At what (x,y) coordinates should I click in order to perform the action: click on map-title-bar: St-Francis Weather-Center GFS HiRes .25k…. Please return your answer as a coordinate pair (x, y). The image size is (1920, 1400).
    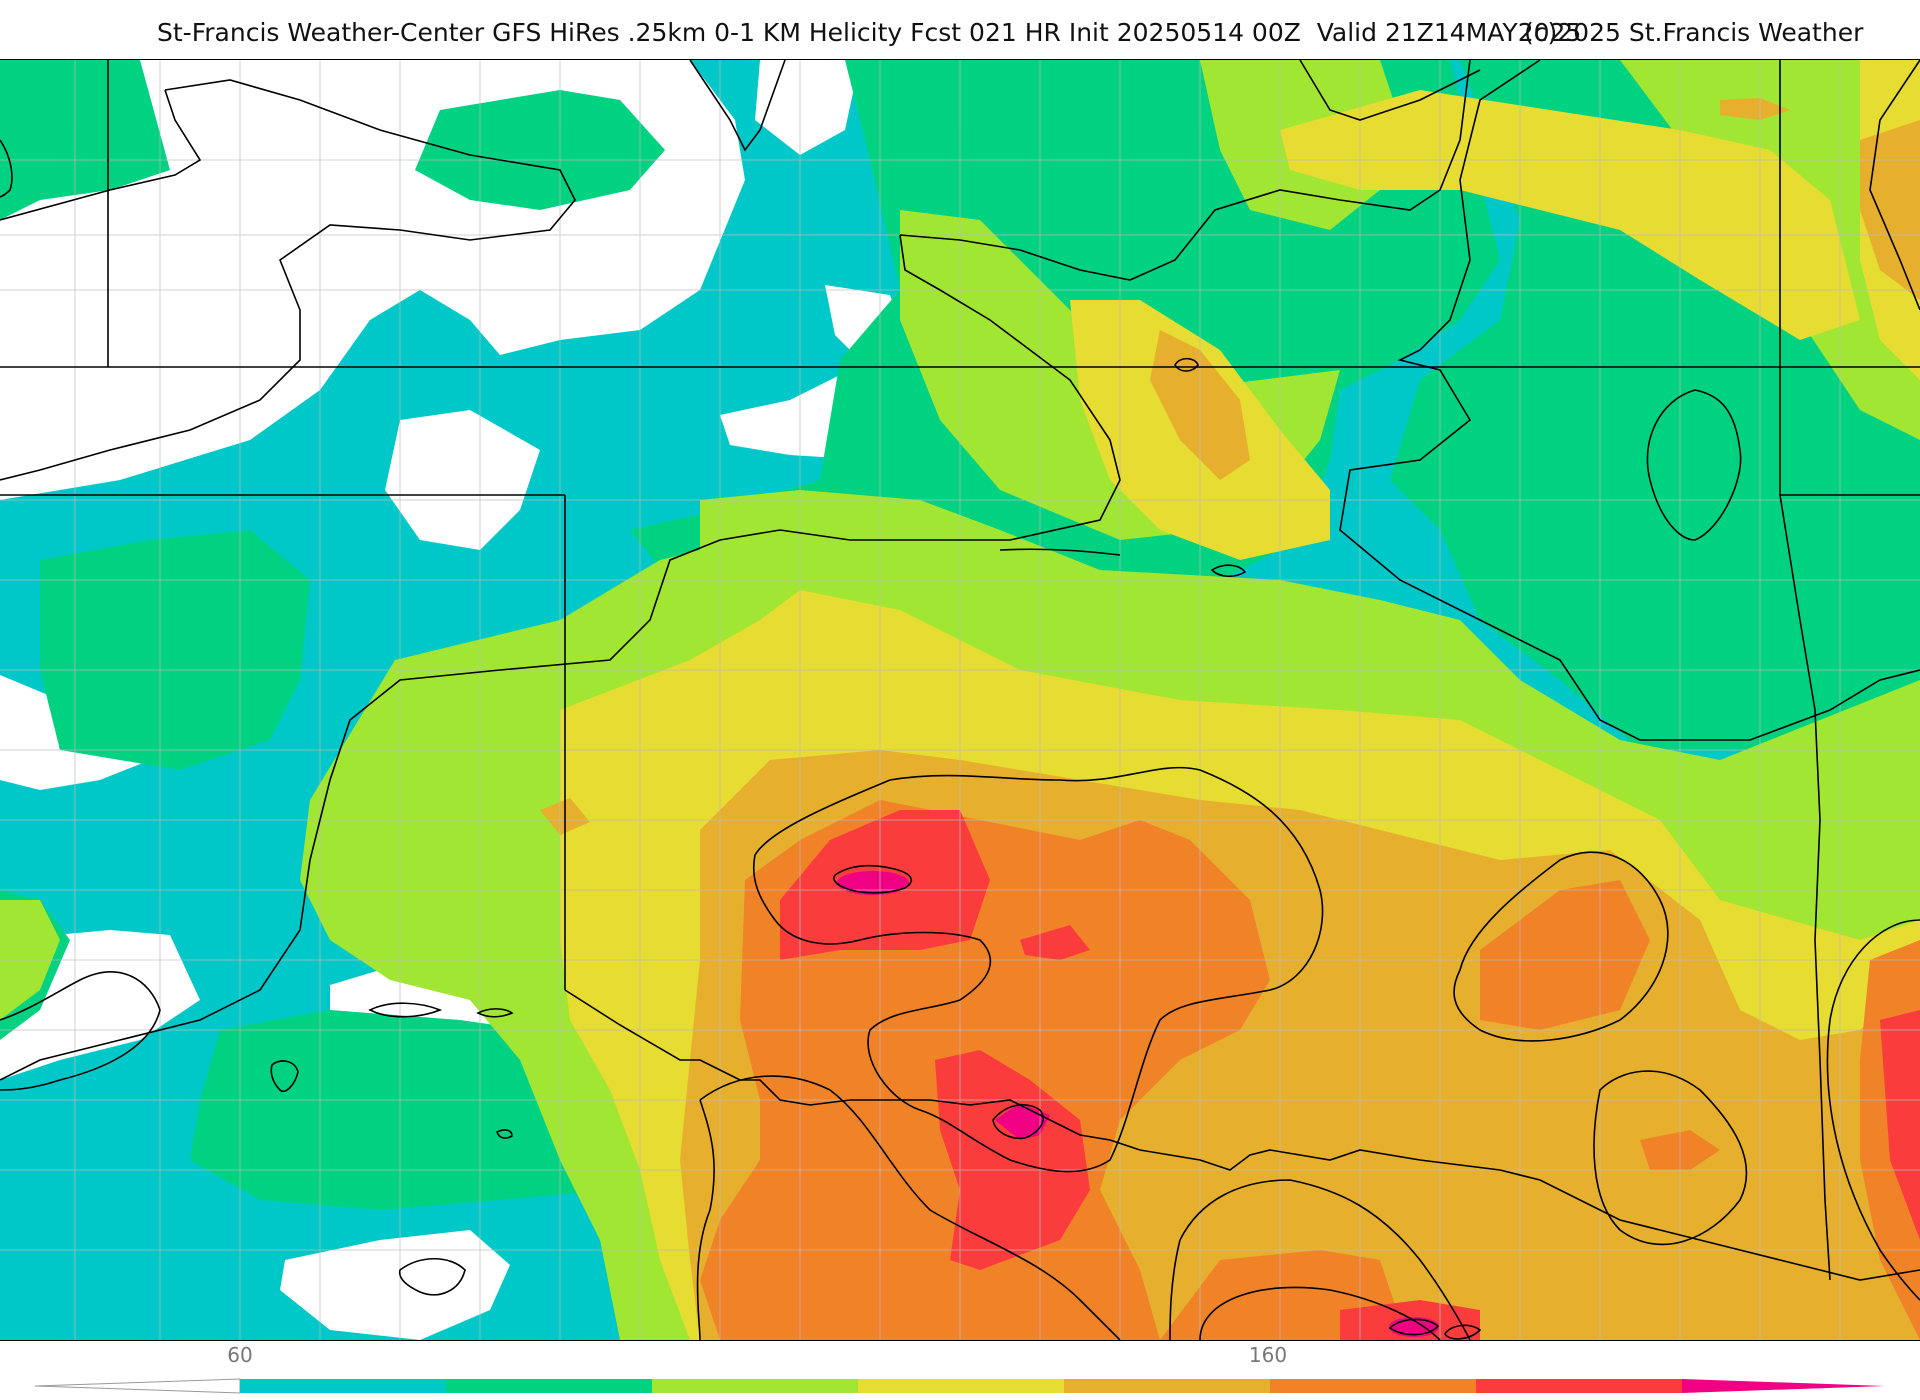
    Looking at the image, I should click on (960, 34).